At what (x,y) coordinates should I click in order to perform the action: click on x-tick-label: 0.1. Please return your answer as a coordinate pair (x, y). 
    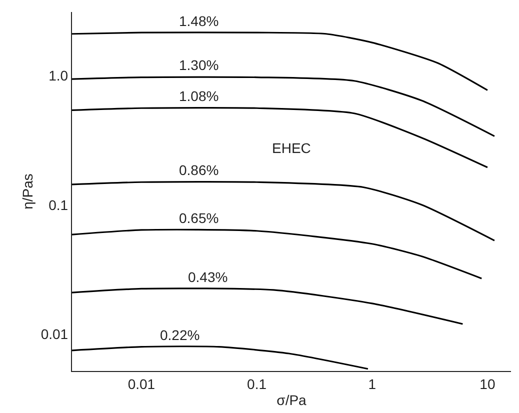
    Looking at the image, I should click on (257, 384).